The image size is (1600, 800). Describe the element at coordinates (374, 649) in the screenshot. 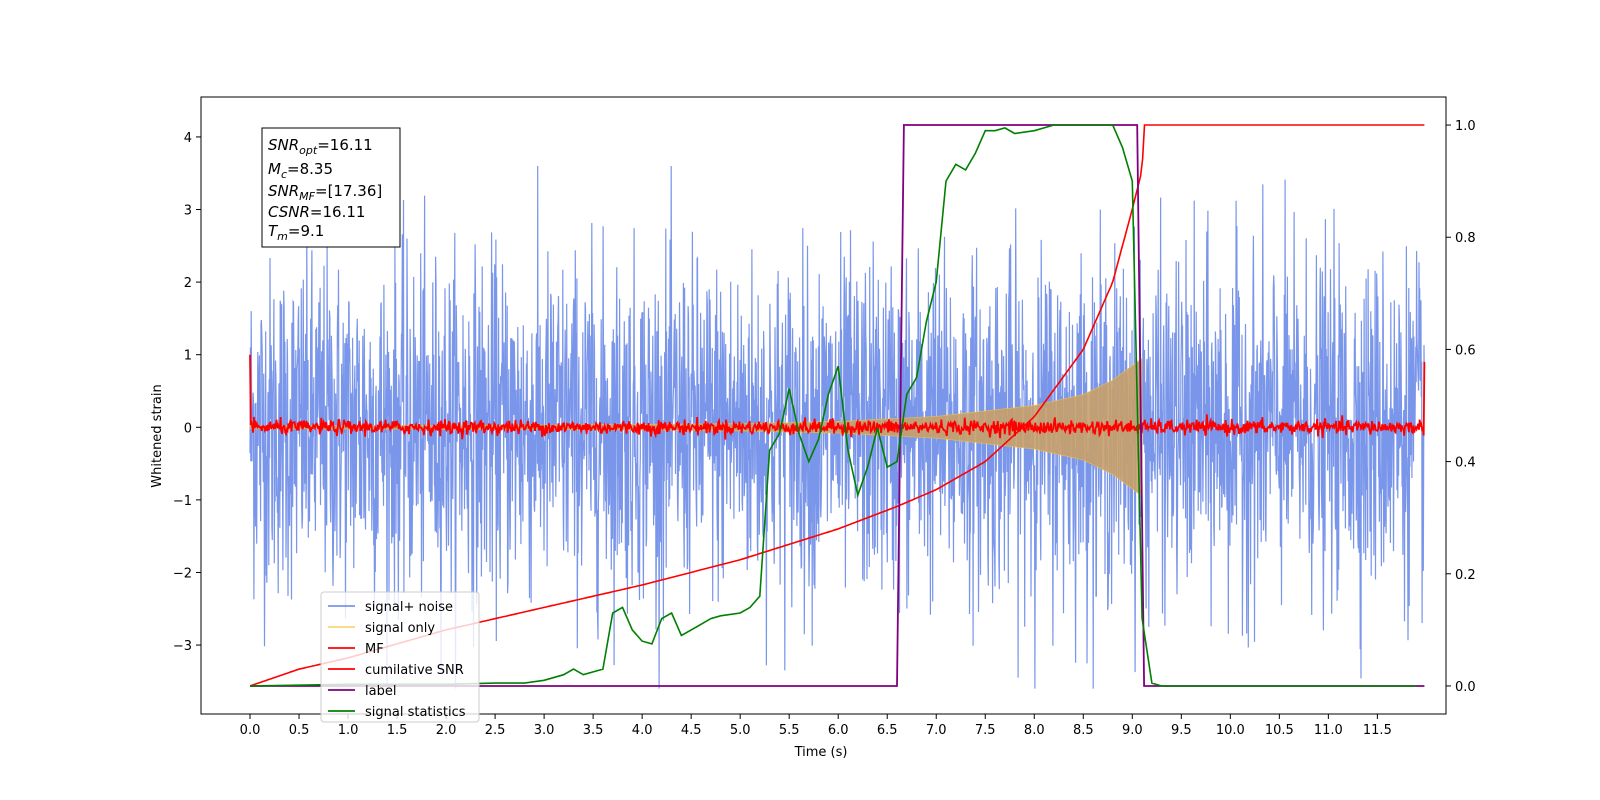

I see `legend-label: MF` at that location.